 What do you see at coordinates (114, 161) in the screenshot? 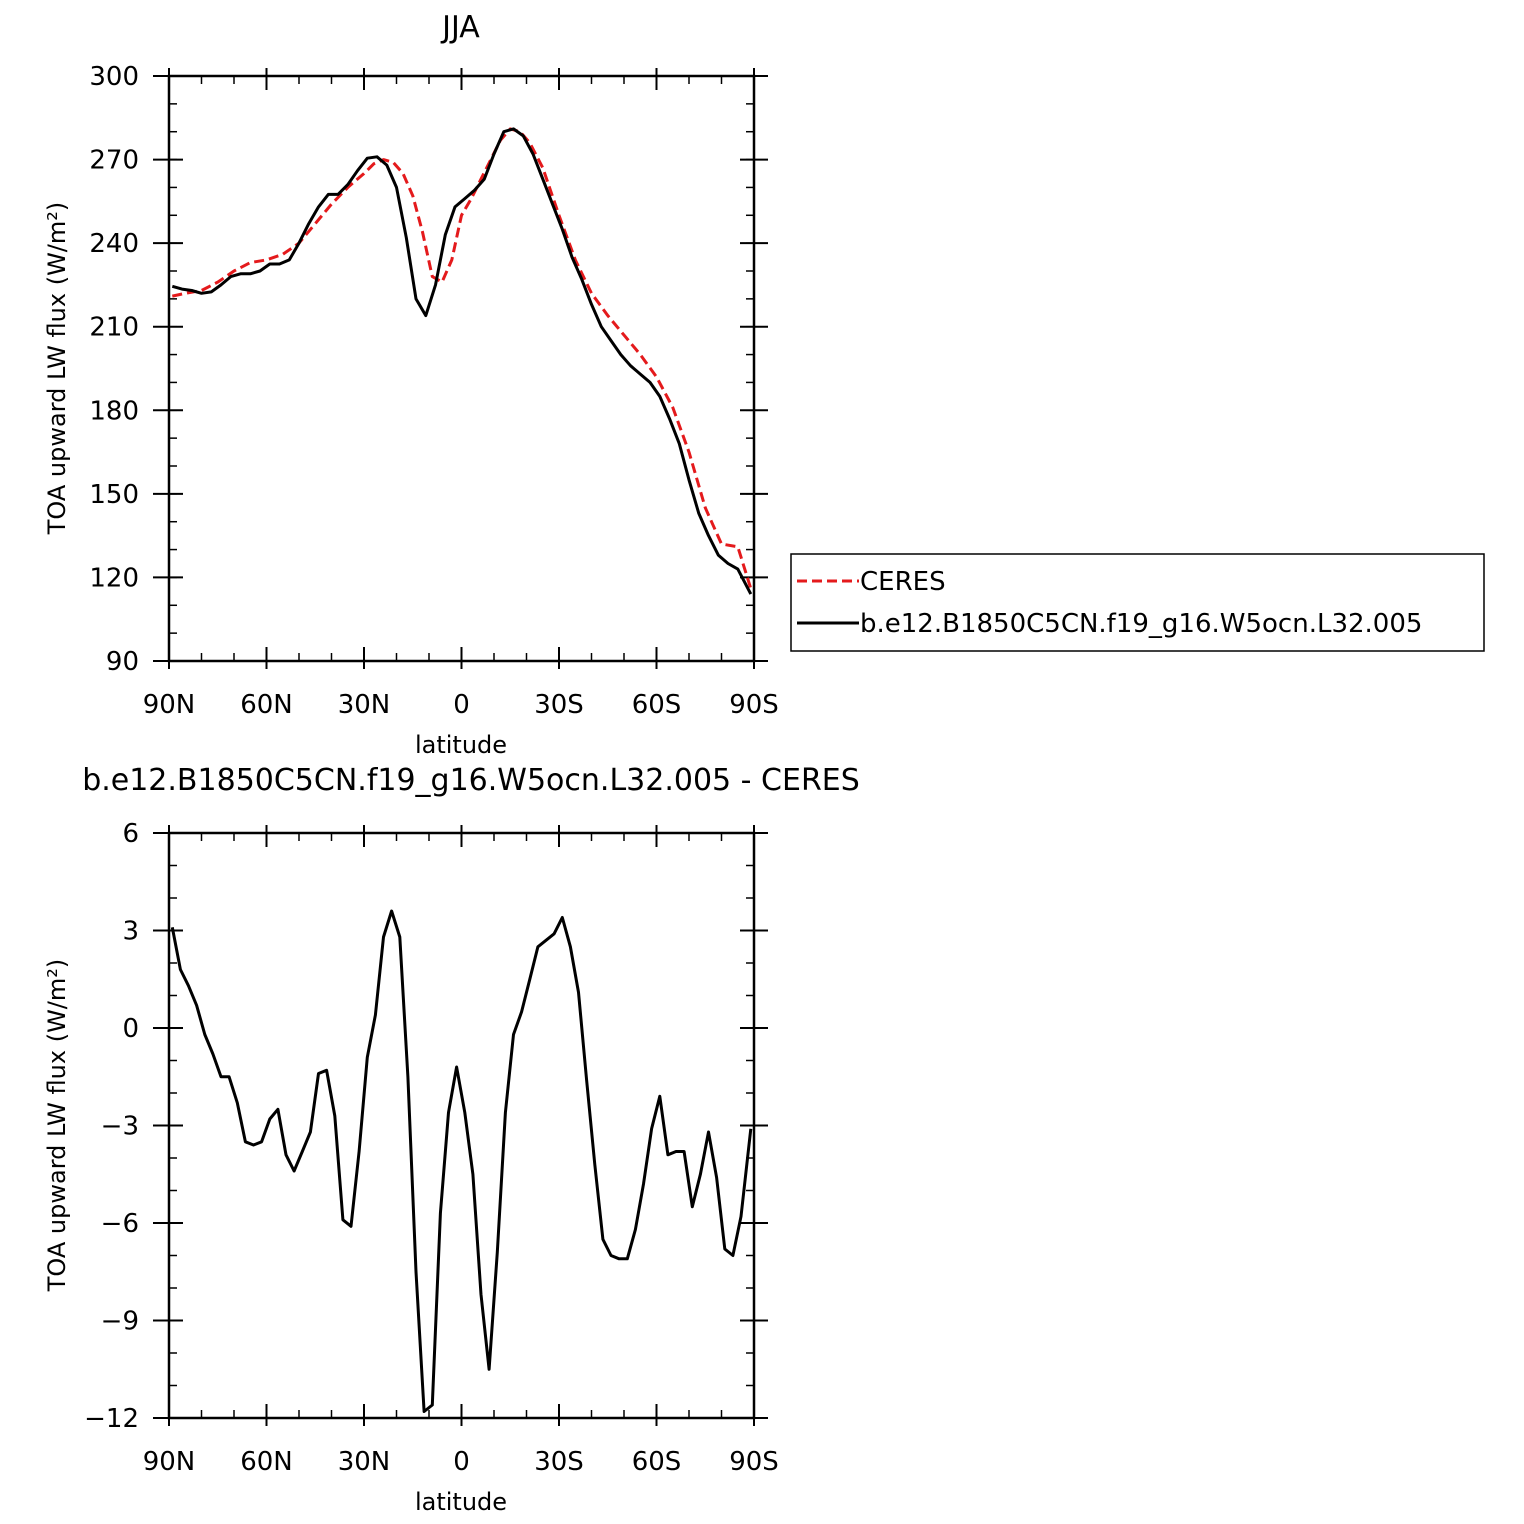
I see `y-tick-label: 270` at bounding box center [114, 161].